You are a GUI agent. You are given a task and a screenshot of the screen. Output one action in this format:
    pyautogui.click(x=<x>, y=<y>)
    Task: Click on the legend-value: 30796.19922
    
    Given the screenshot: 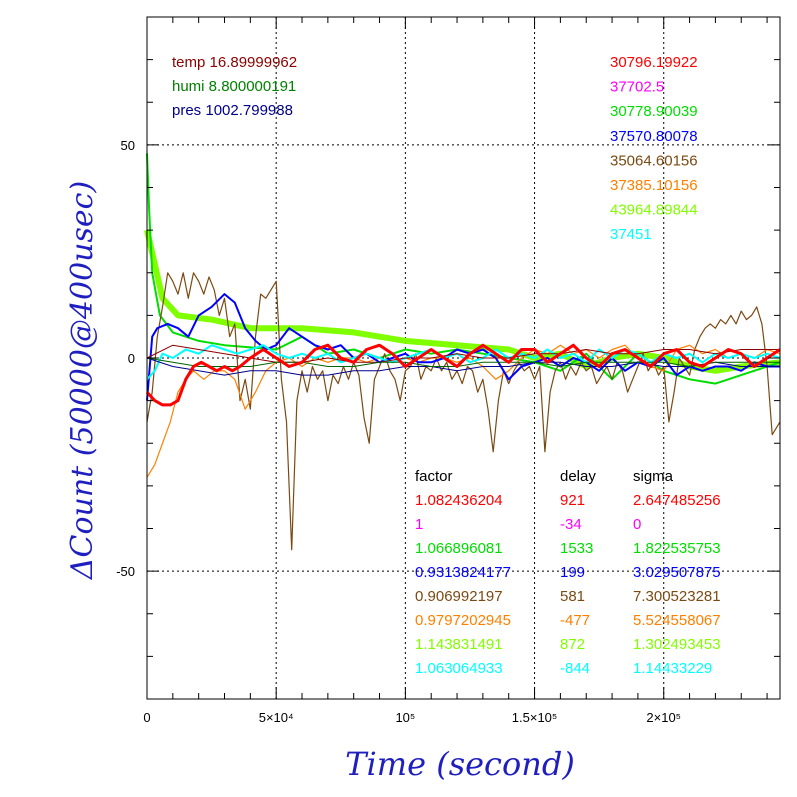 What is the action you would take?
    pyautogui.click(x=654, y=62)
    